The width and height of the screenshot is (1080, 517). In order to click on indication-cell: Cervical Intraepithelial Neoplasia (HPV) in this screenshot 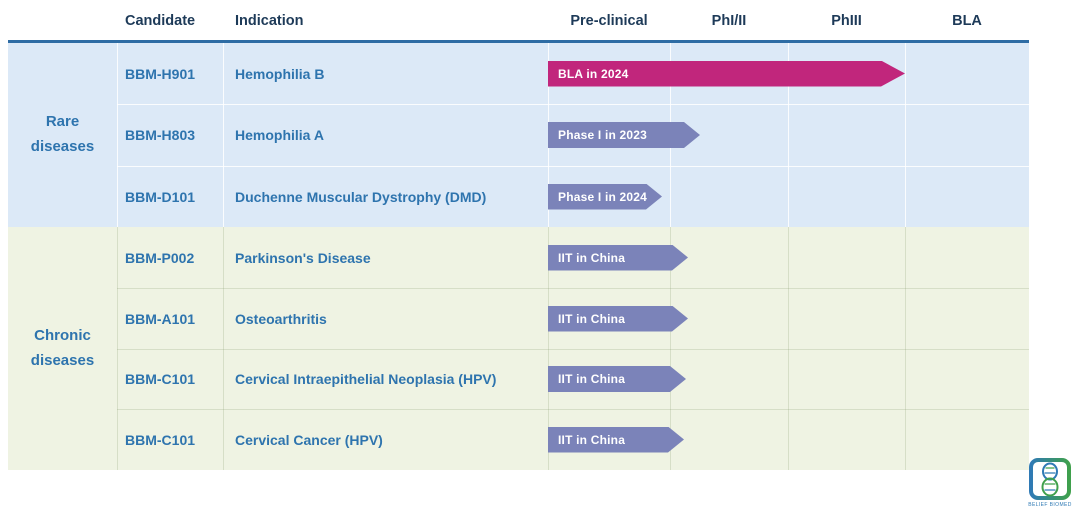, I will do `click(366, 379)`.